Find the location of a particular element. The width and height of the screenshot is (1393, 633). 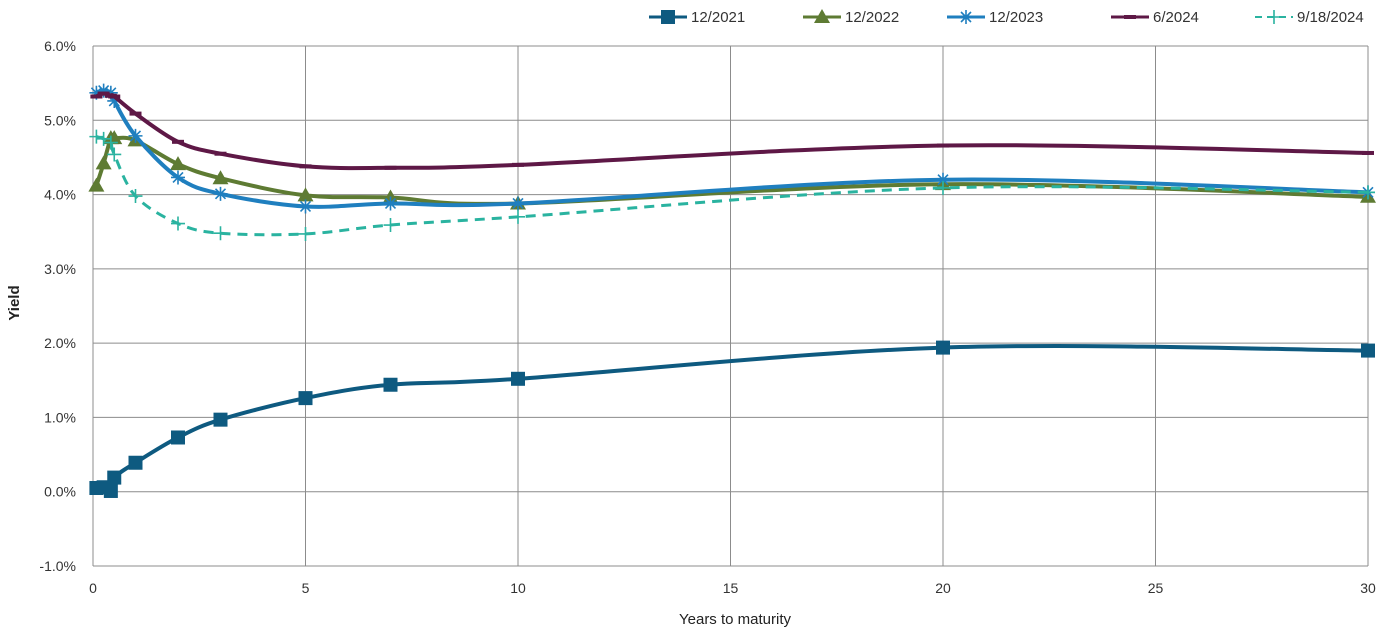

y-tick-label: 1.0% is located at coordinates (60, 417).